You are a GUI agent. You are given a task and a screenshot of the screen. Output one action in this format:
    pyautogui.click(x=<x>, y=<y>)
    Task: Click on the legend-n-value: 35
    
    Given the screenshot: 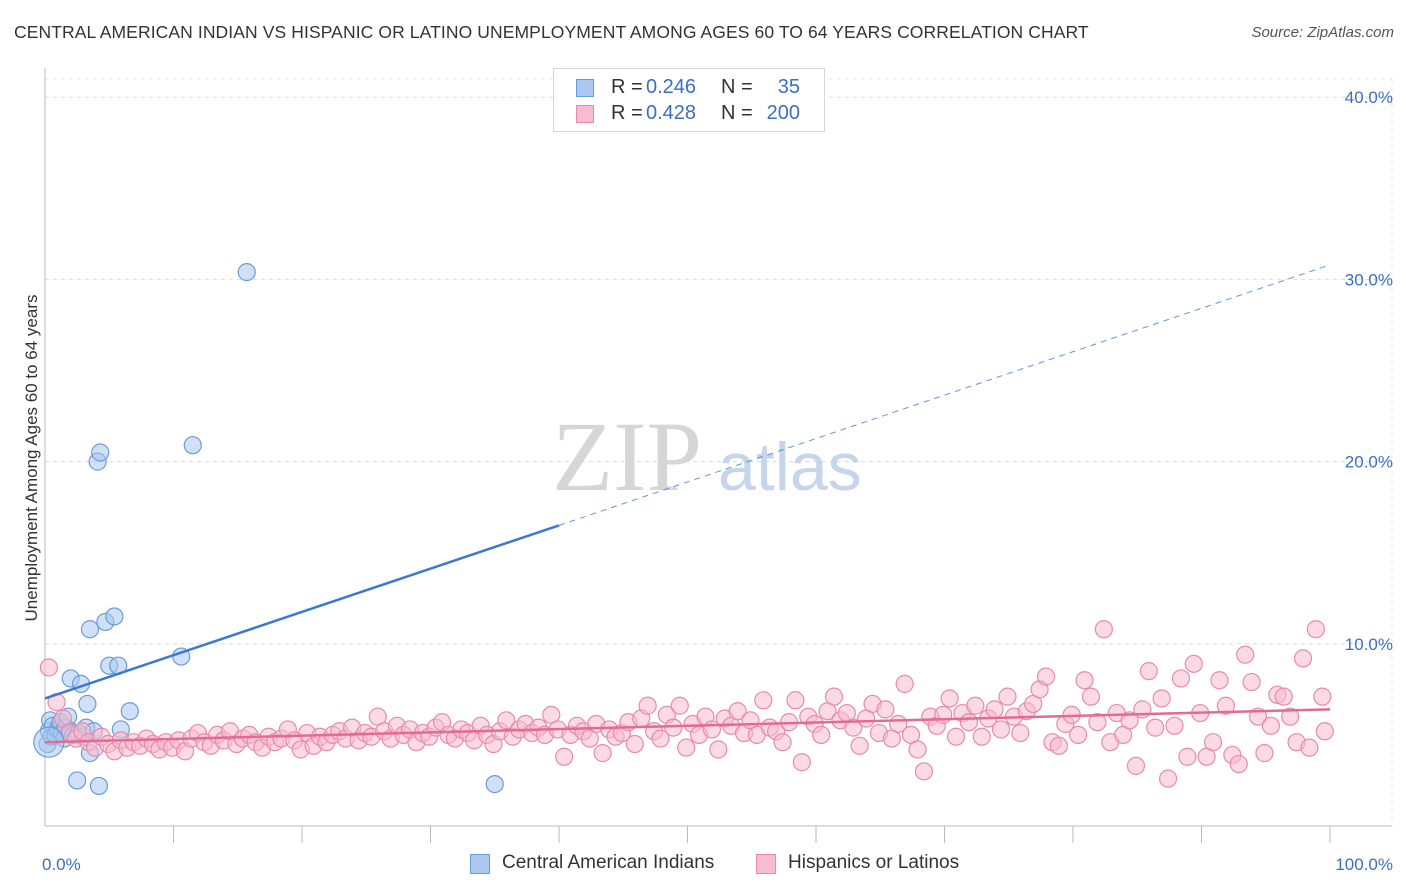 What is the action you would take?
    pyautogui.click(x=788, y=87)
    